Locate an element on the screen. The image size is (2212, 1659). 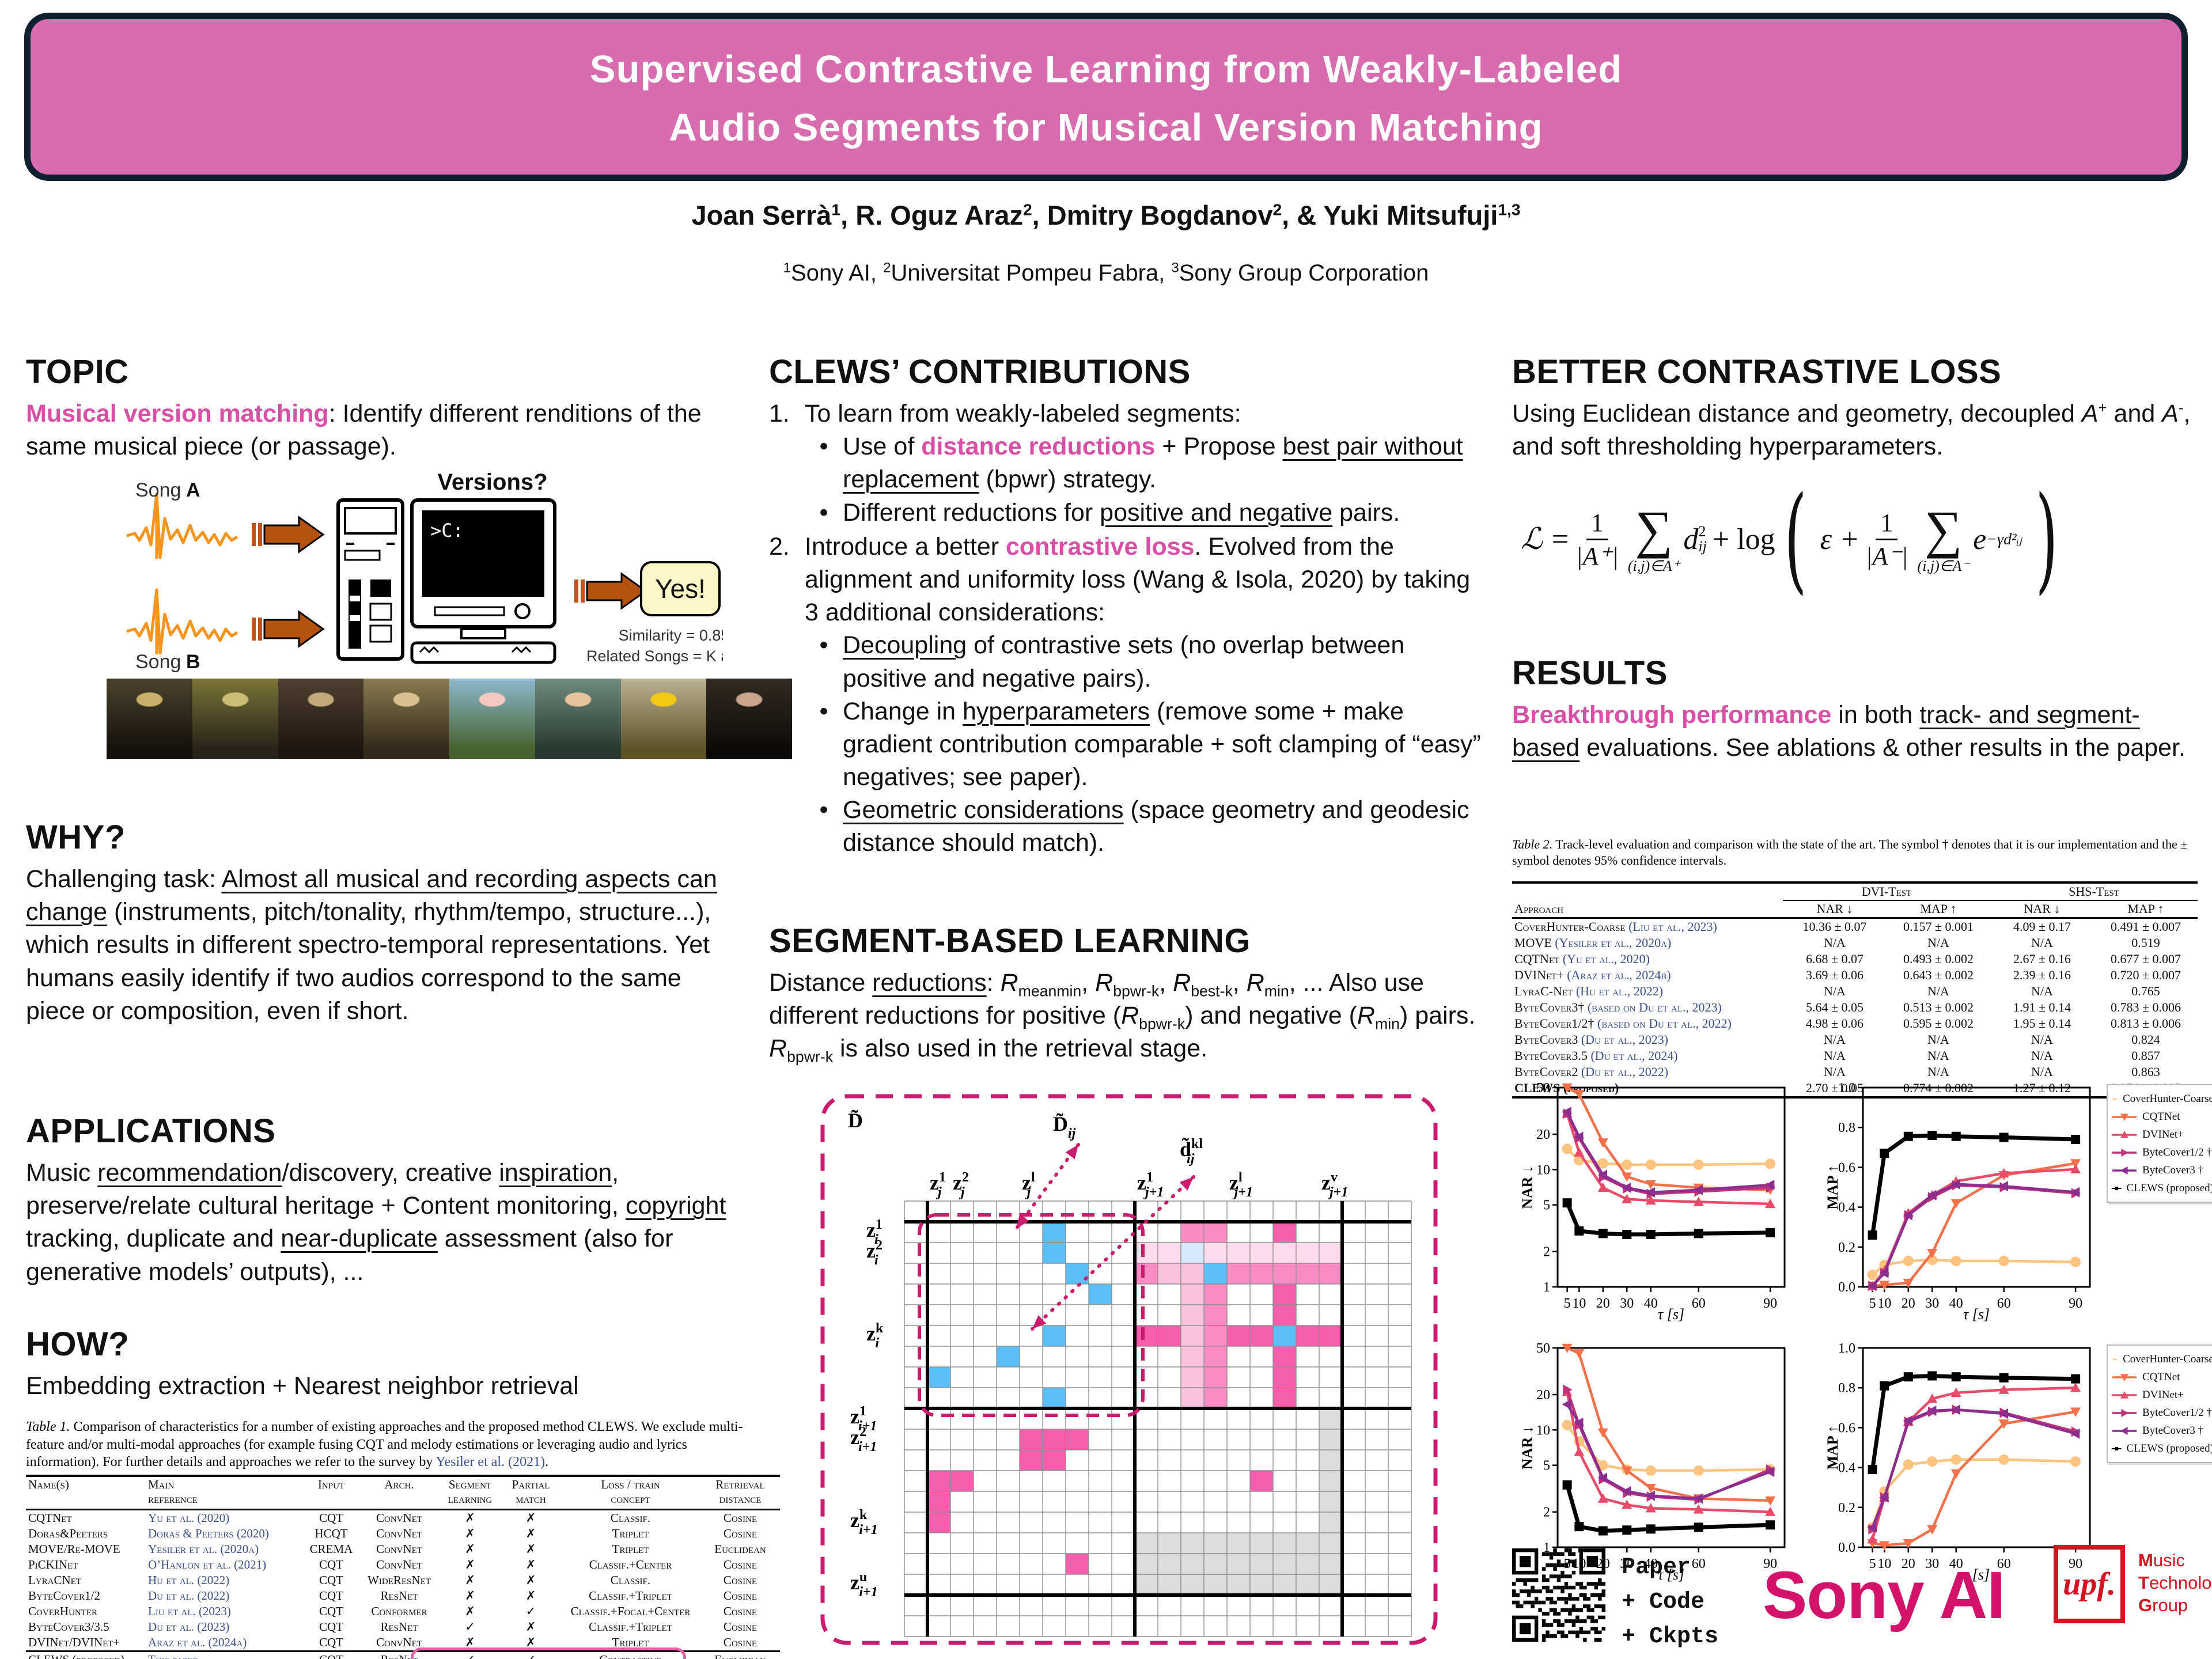
table1-cell: ✓ is located at coordinates (470, 1627).